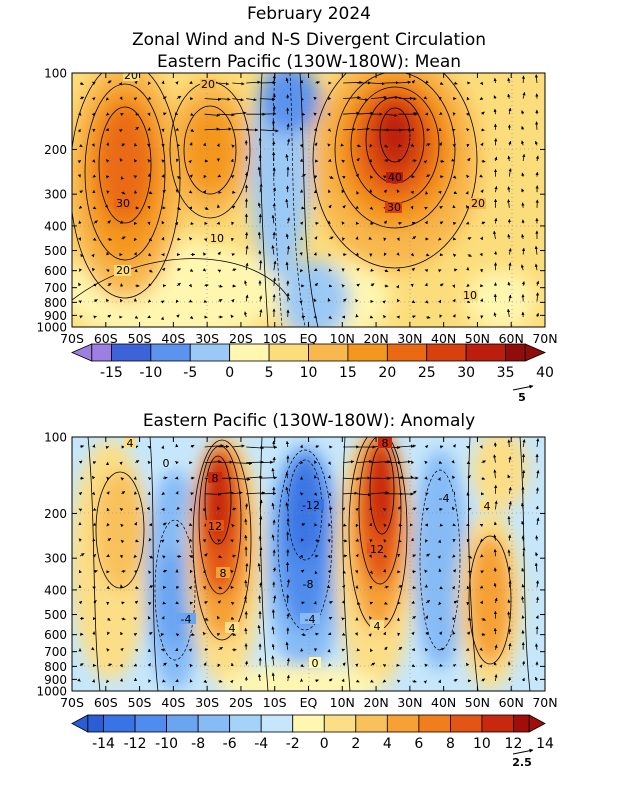  Describe the element at coordinates (395, 177) in the screenshot. I see `contour-label: 40` at that location.